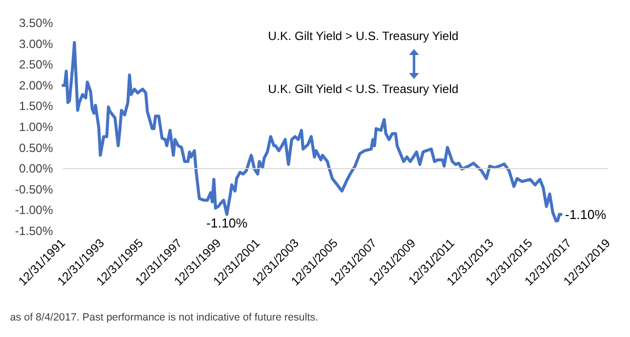  Describe the element at coordinates (36, 169) in the screenshot. I see `y-tick-label: 0.00%` at that location.